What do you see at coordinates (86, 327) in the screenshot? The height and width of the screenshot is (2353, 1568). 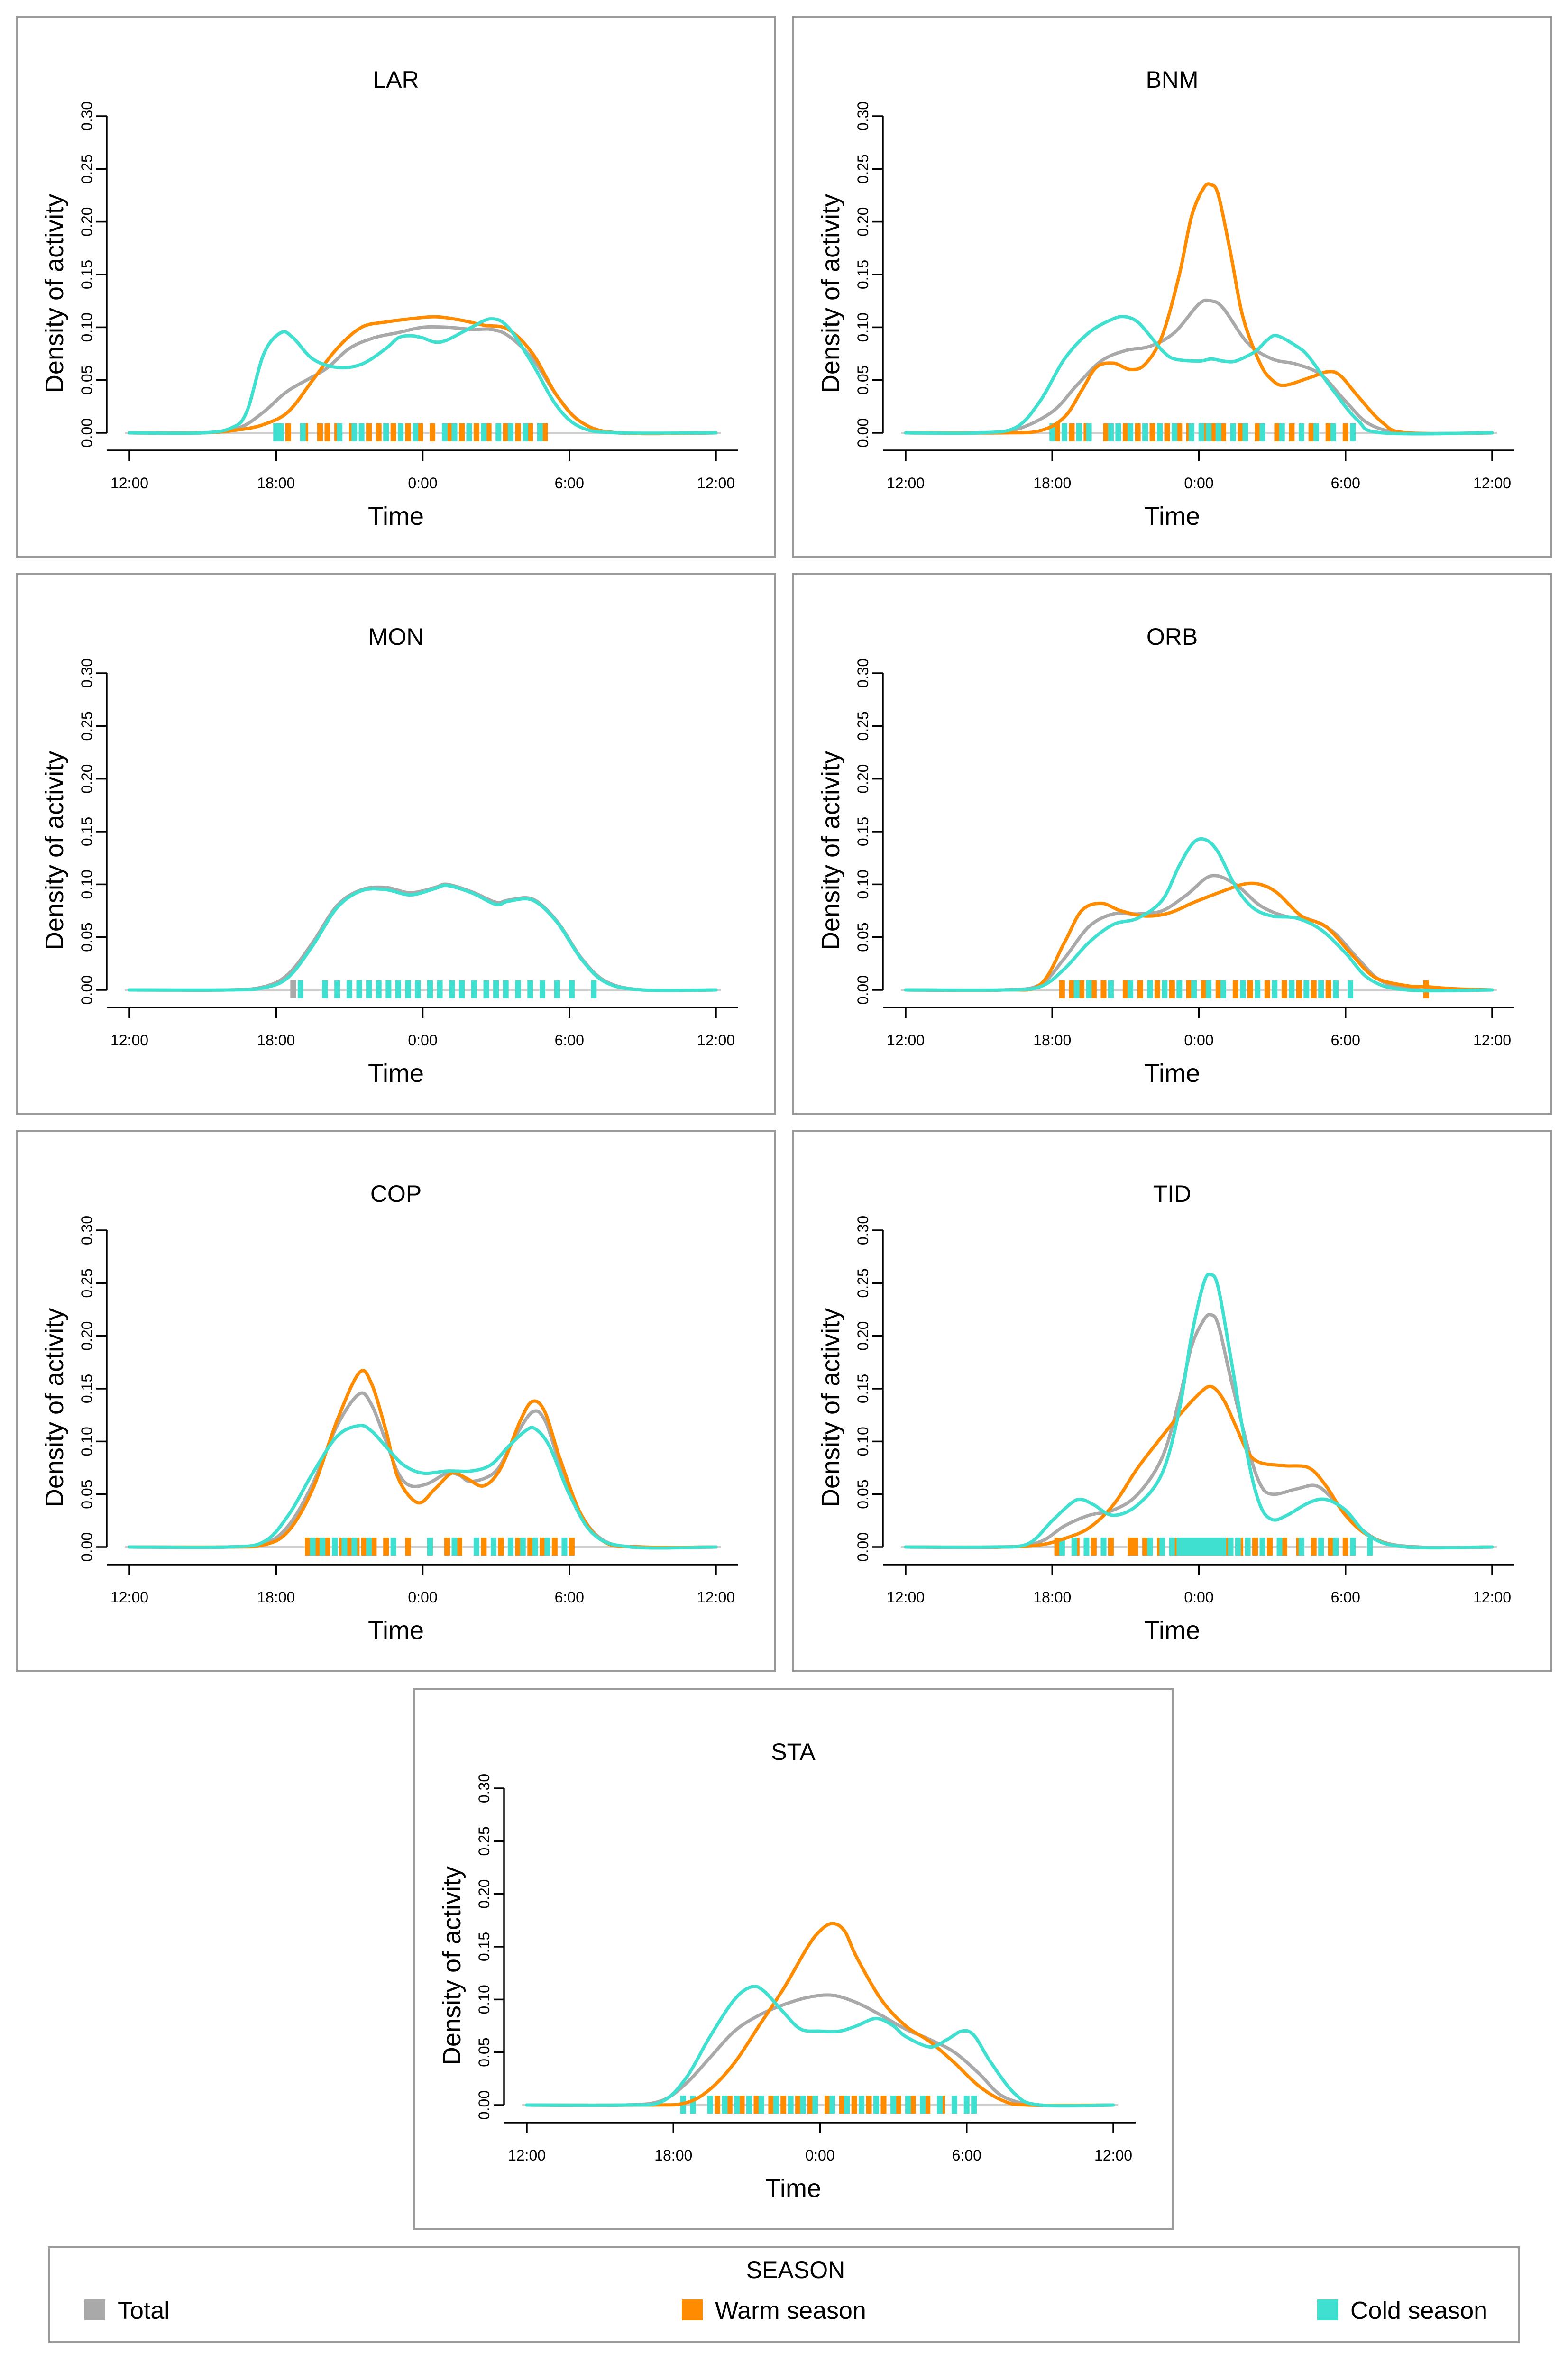 I see `y-tick-label: 0.10` at bounding box center [86, 327].